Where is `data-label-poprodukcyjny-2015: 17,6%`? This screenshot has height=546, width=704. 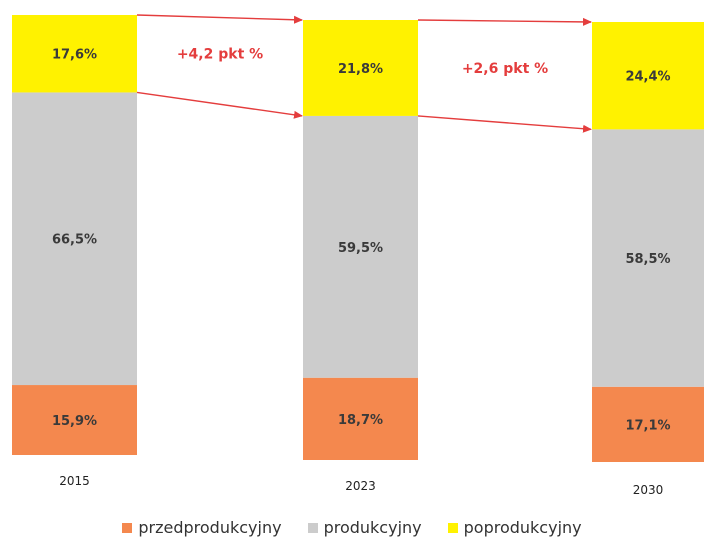 data-label-poprodukcyjny-2015: 17,6% is located at coordinates (74, 55).